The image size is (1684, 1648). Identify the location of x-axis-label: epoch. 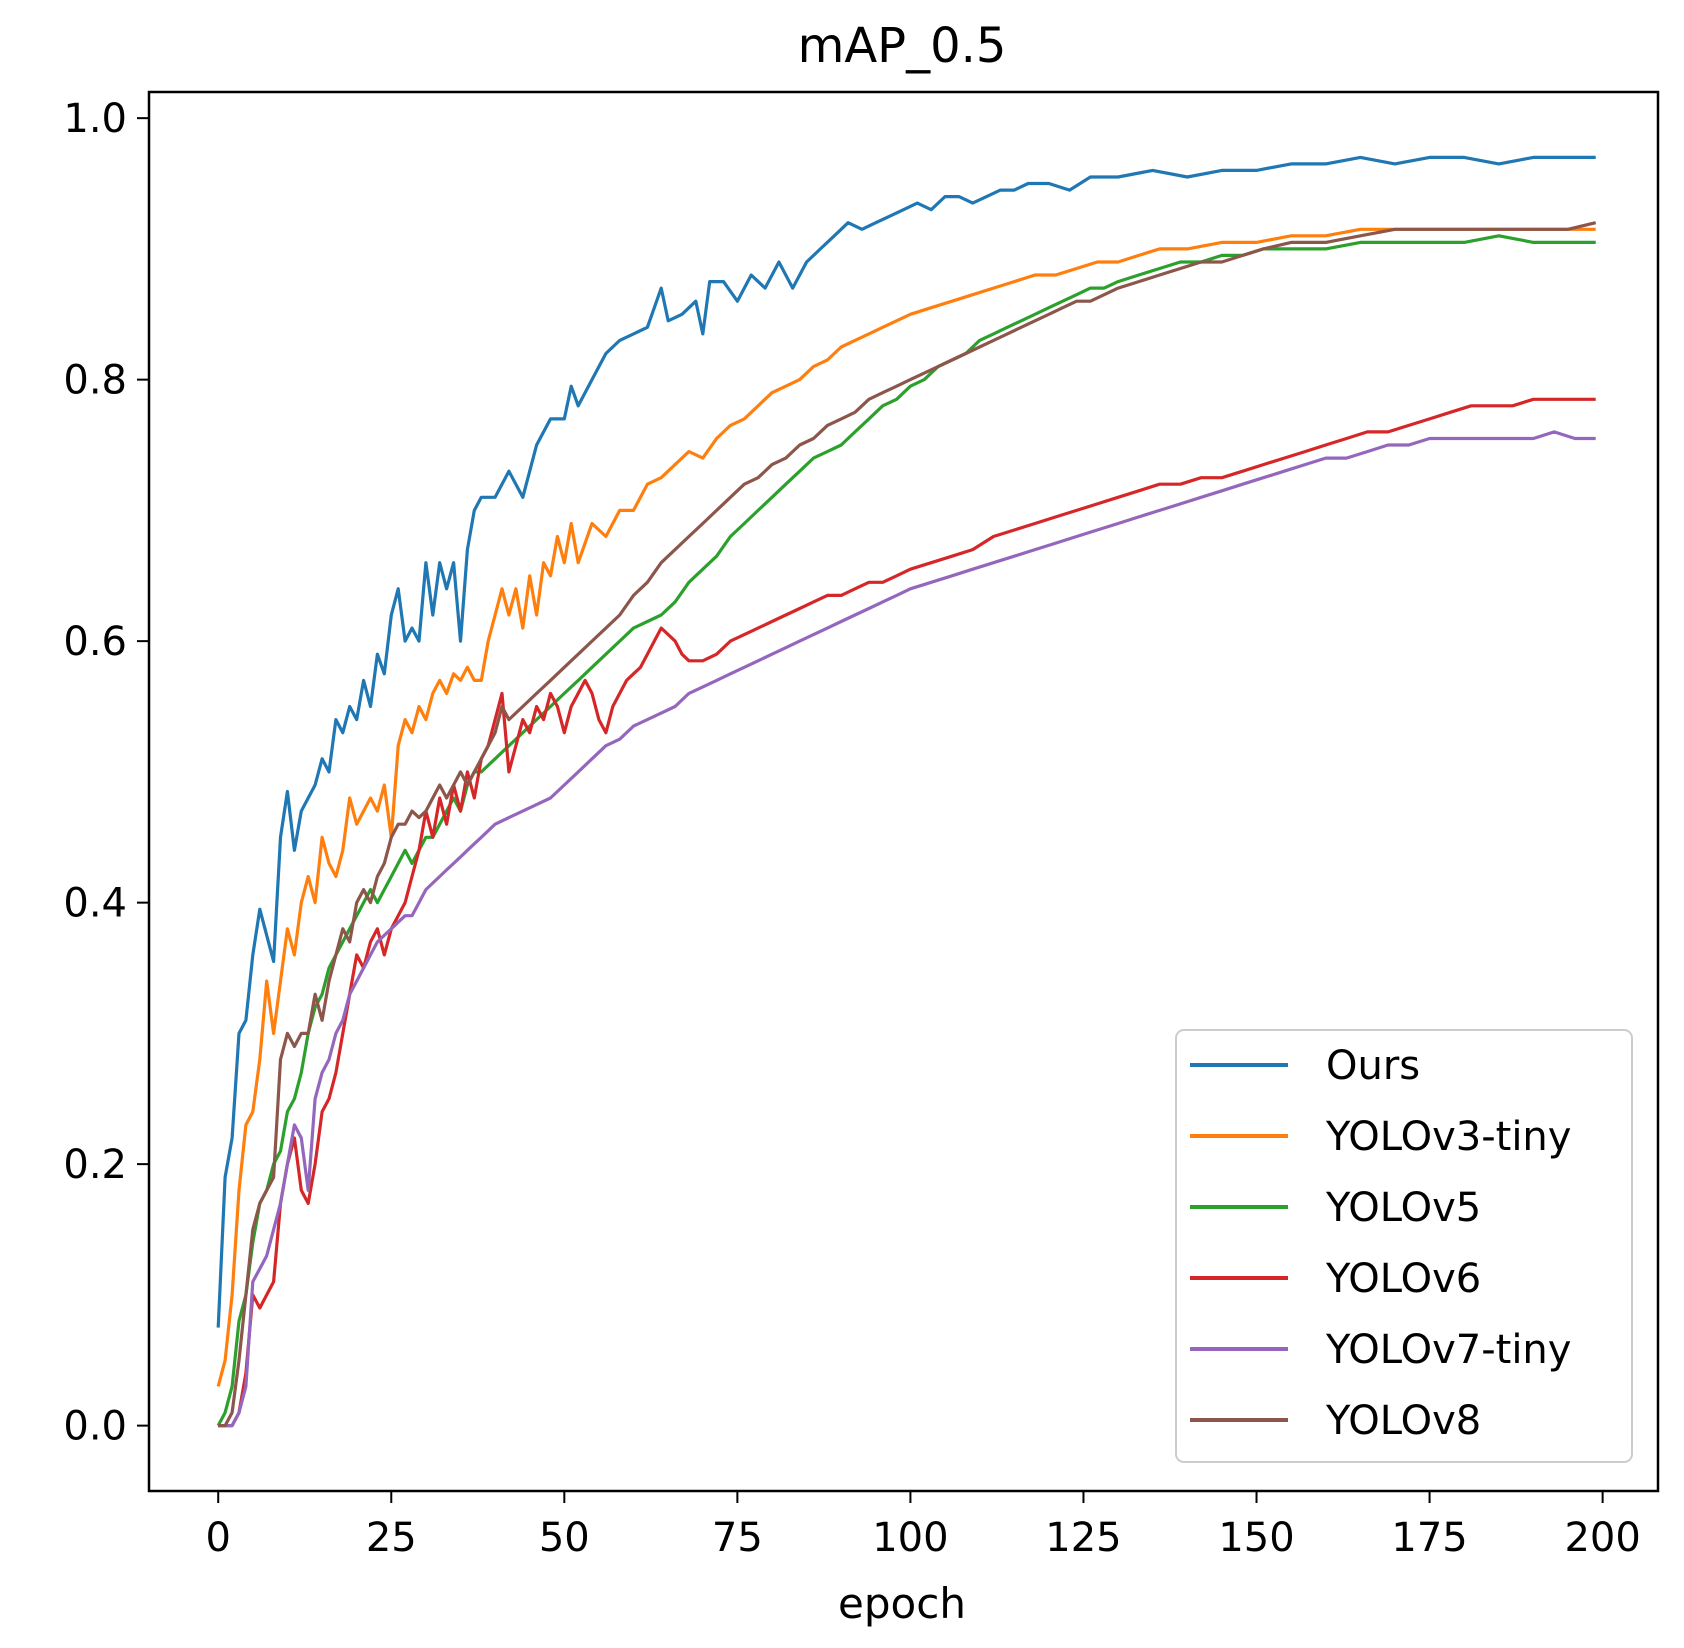
(902, 1603).